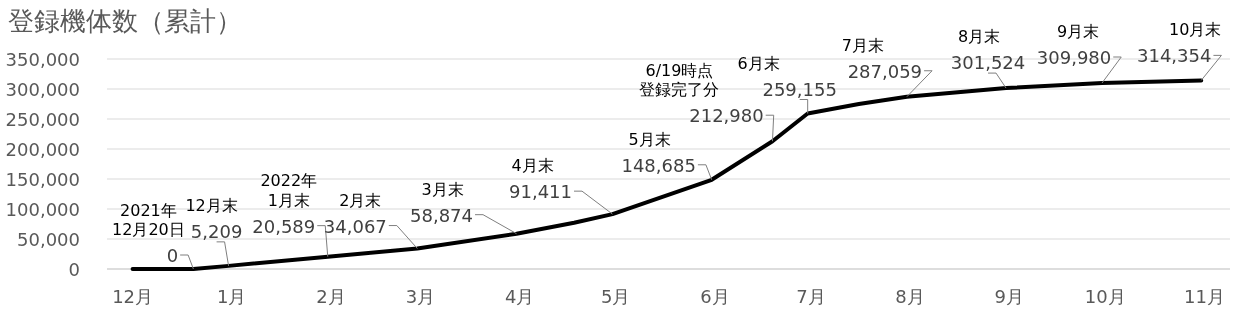  What do you see at coordinates (679, 70) in the screenshot?
I see `annotation: 6/19時点` at bounding box center [679, 70].